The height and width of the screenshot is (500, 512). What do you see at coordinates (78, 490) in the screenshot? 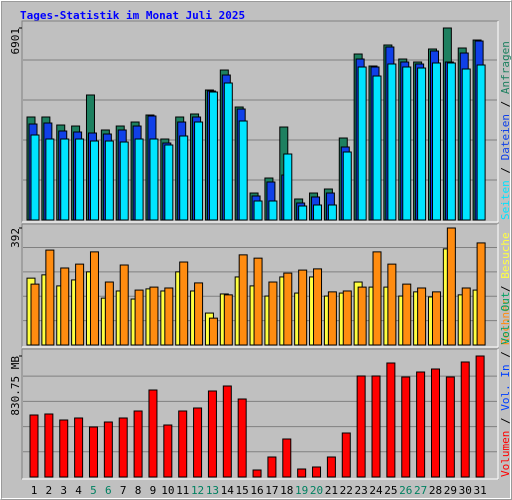
I see `x-tick-label: 4` at bounding box center [78, 490].